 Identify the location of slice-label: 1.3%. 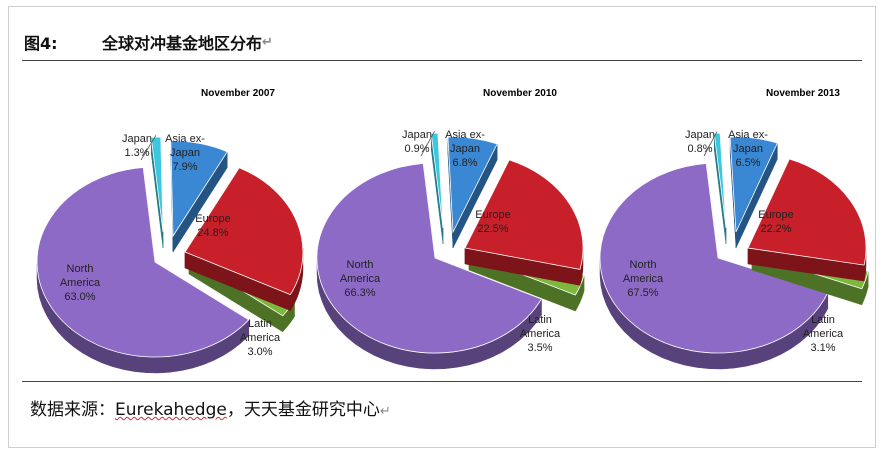
(136, 153).